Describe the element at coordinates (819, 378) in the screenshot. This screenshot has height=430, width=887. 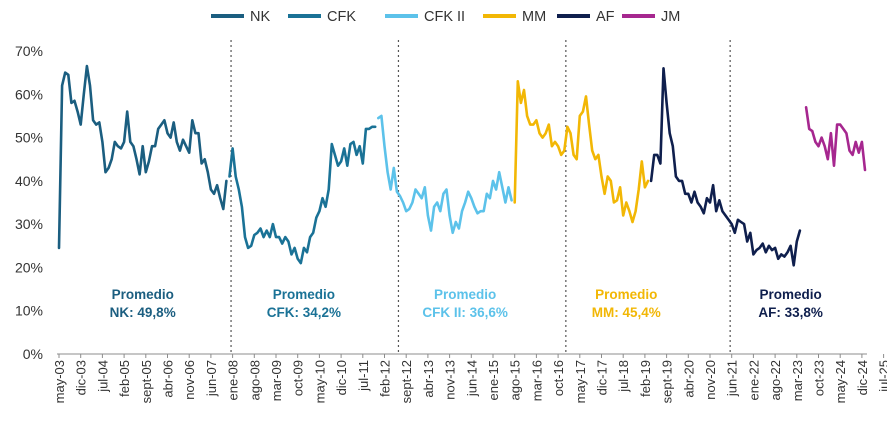
I see `x-tick-label: oct-23` at that location.